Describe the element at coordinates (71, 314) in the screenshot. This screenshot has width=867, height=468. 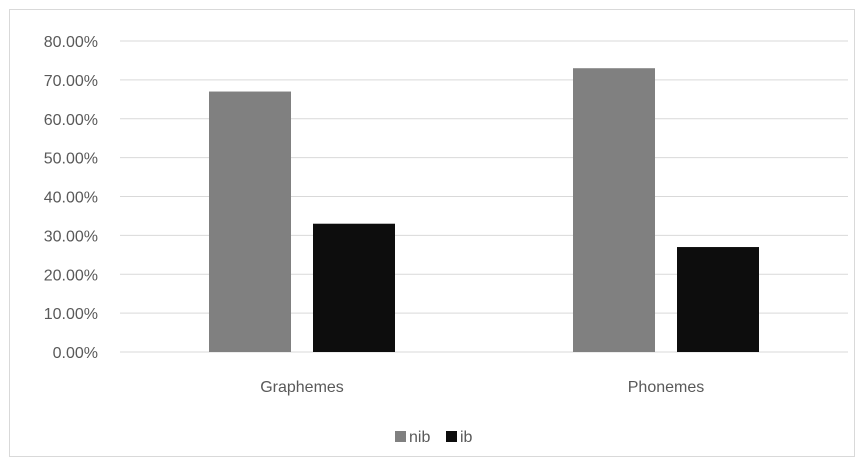
I see `y-tick-label: 10.00%` at that location.